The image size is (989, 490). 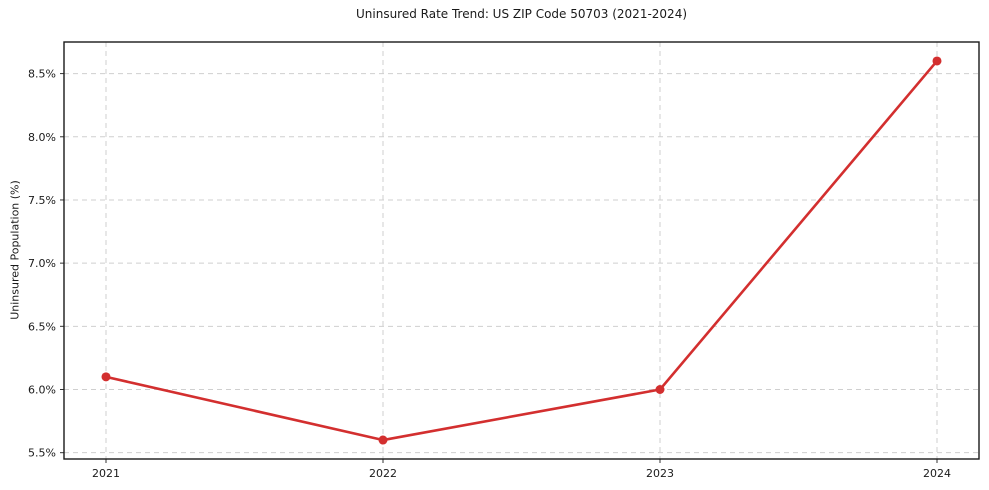 What do you see at coordinates (42, 390) in the screenshot?
I see `y-tick-label: 6.0%` at bounding box center [42, 390].